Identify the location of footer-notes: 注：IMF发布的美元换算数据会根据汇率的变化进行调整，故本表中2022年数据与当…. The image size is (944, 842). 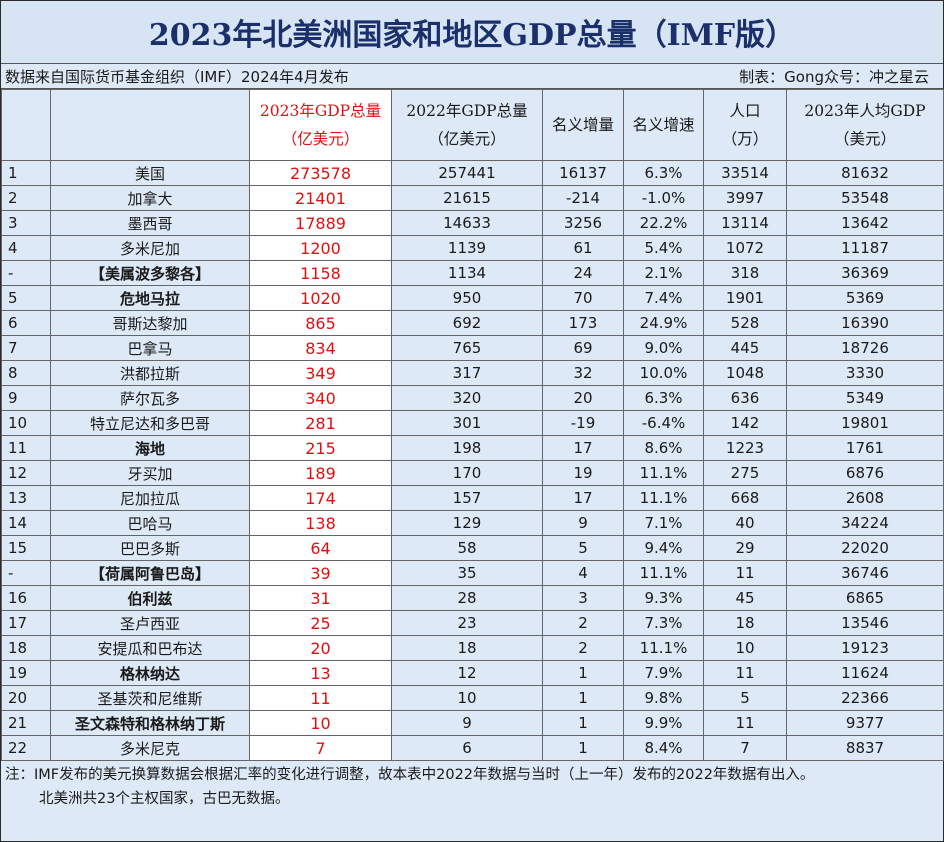
(472, 787).